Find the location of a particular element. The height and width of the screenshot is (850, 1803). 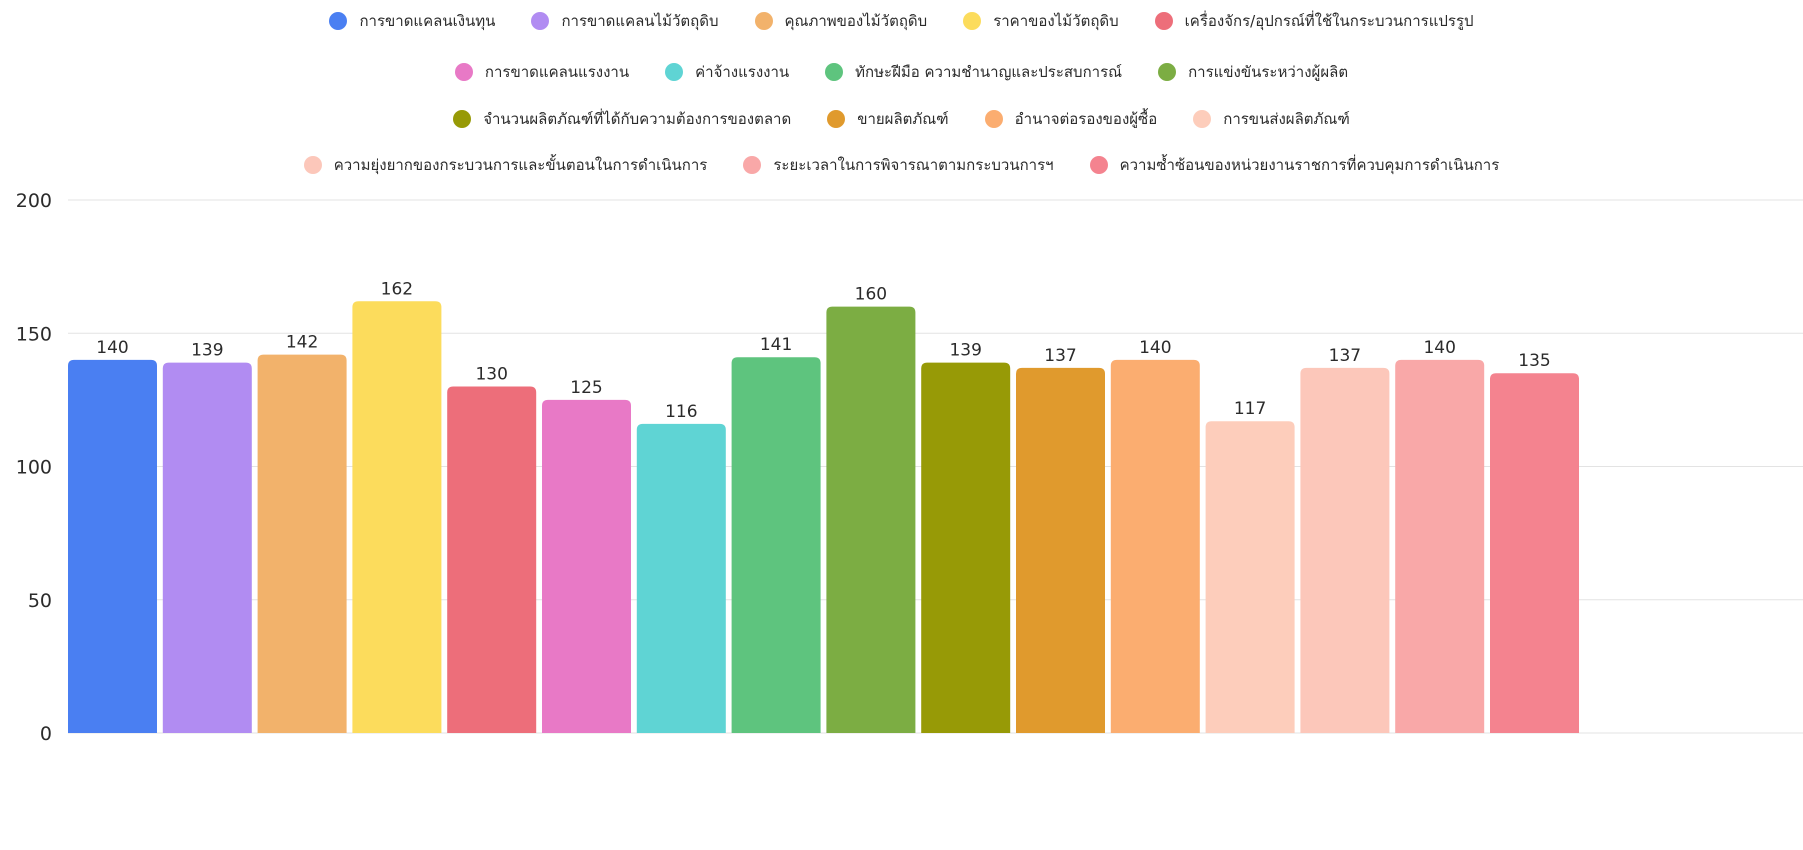

legend-label: อำนาจต่อรองของผู้ซื้อ is located at coordinates (1086, 119).